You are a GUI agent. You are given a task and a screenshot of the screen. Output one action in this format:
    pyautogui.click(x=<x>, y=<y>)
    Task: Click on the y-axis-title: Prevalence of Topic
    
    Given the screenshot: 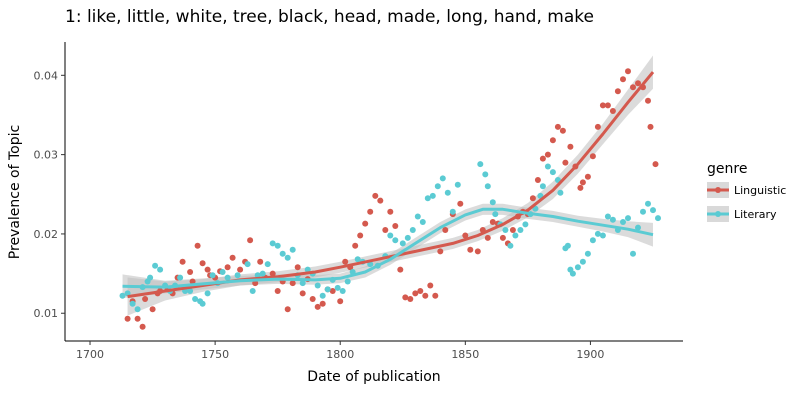 What is the action you would take?
    pyautogui.click(x=15, y=192)
    